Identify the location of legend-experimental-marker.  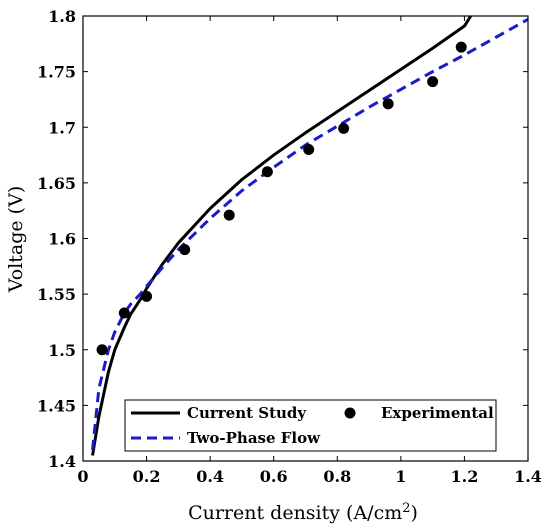
(350, 413).